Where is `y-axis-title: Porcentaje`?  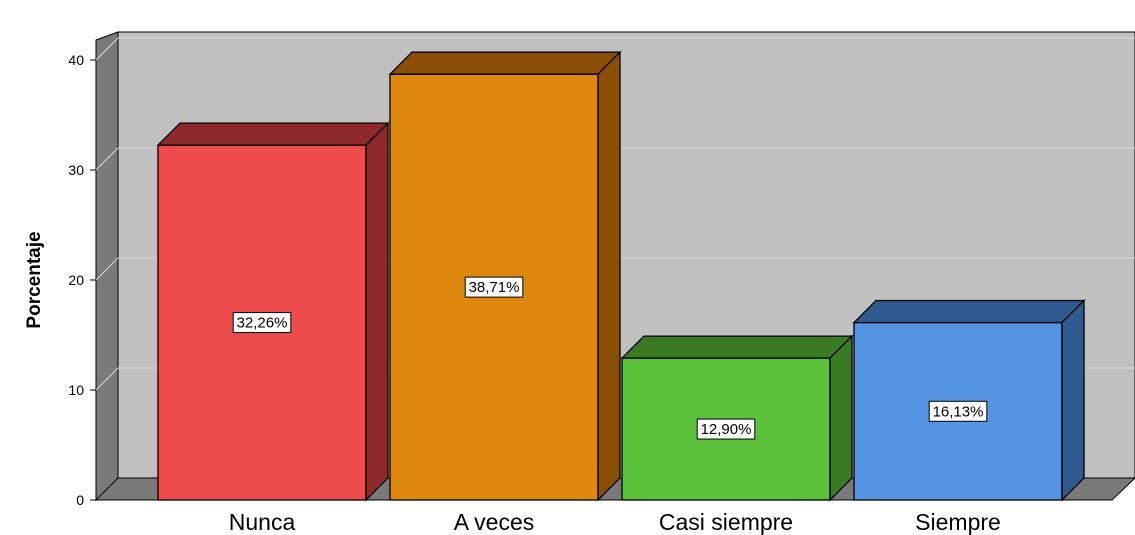
y-axis-title: Porcentaje is located at coordinates (34, 279).